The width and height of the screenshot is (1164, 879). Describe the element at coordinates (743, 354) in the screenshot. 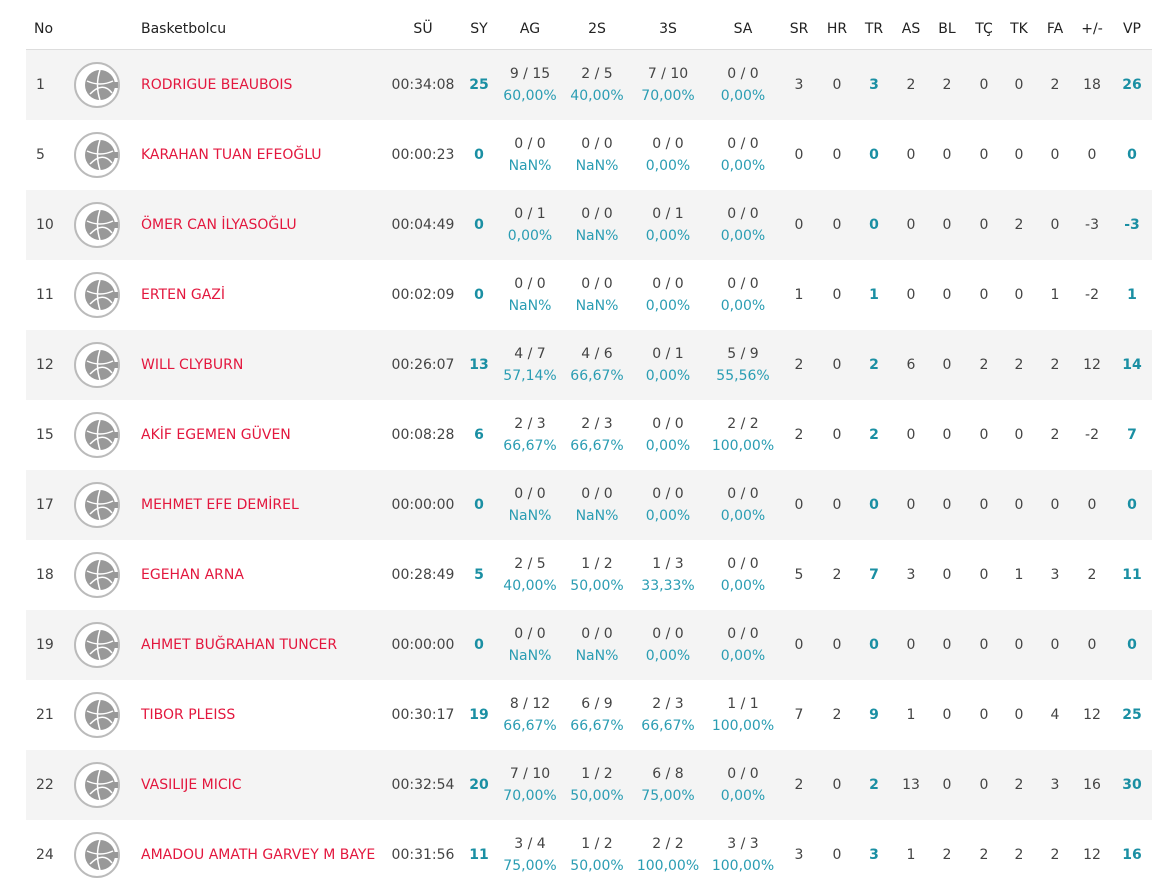

I see `shots-made: 5 / 9` at that location.